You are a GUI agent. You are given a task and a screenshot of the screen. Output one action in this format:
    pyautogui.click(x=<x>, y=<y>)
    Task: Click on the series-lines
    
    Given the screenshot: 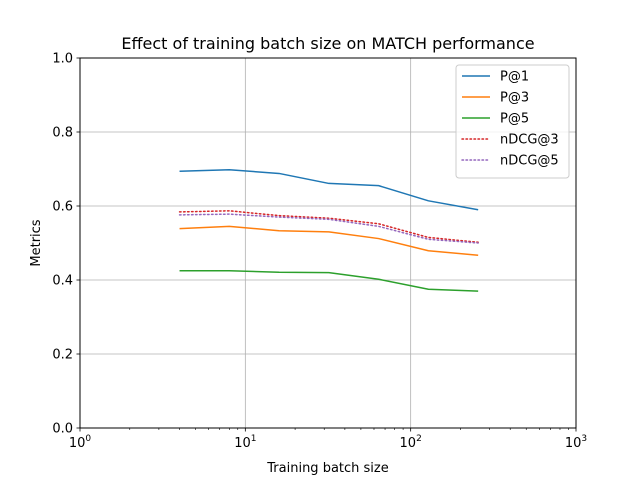 What is the action you would take?
    pyautogui.click(x=328, y=230)
    